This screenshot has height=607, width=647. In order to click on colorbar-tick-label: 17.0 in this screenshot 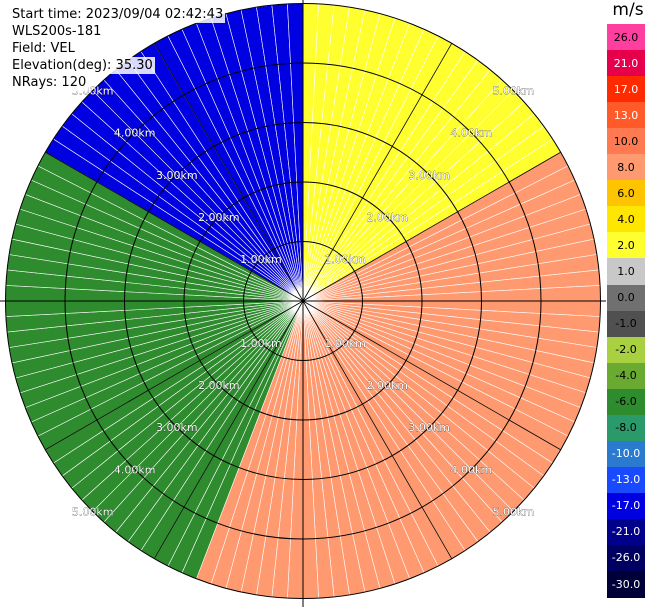, I will do `click(626, 89)`.